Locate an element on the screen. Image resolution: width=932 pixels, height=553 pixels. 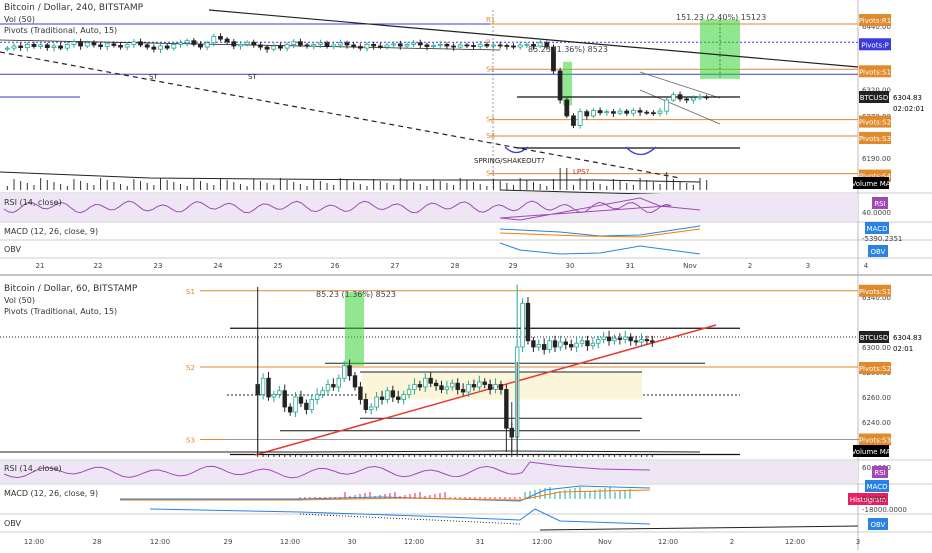
top-pivot-letter-s2: S2 is located at coordinates (490, 120).